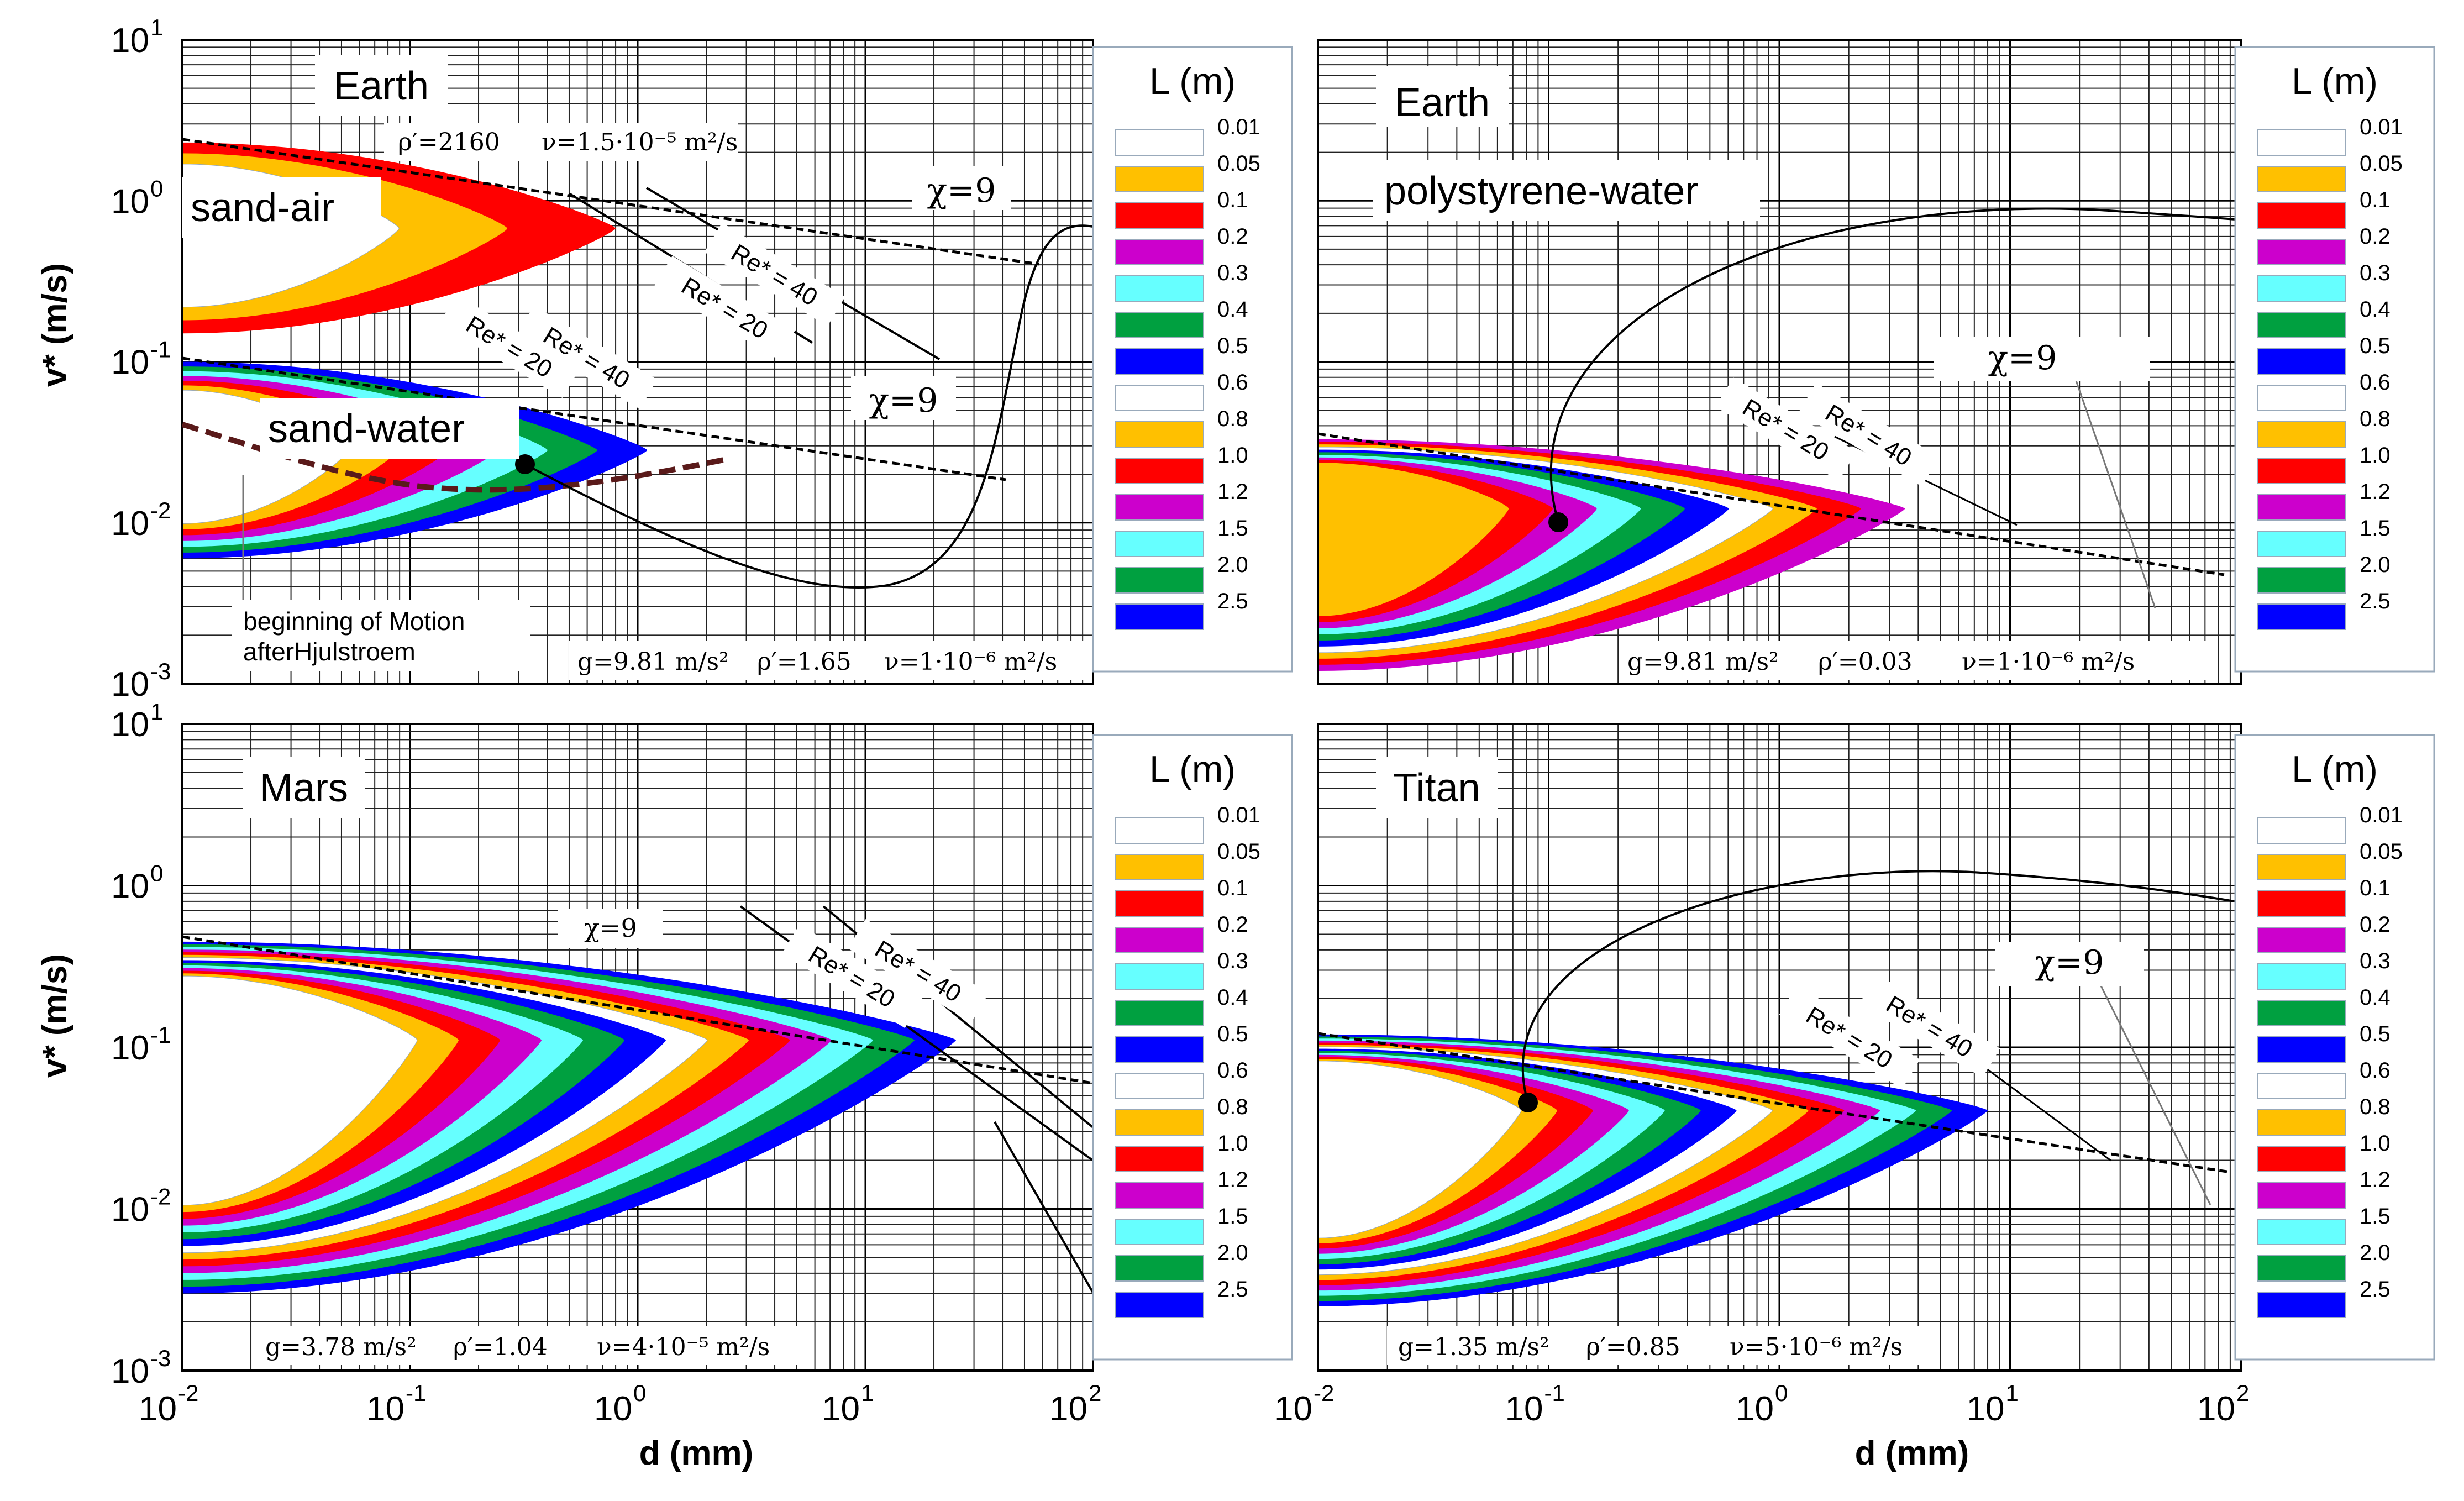 Image resolution: width=2464 pixels, height=1501 pixels. Describe the element at coordinates (2048, 662) in the screenshot. I see `param-ps-nu: ν=1·10⁻⁶ m²/s` at that location.